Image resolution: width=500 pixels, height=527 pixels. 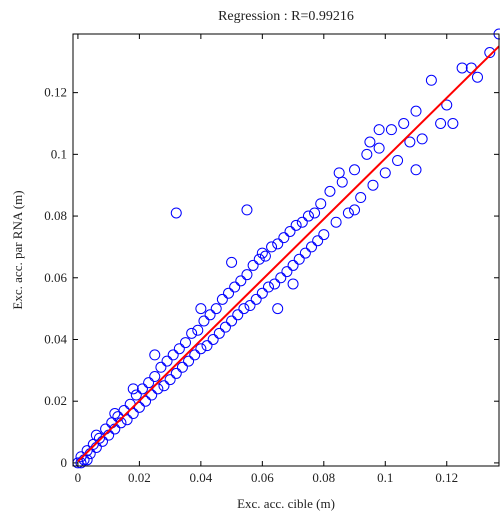 What do you see at coordinates (59, 153) in the screenshot?
I see `y-tick-label: 0.1` at bounding box center [59, 153].